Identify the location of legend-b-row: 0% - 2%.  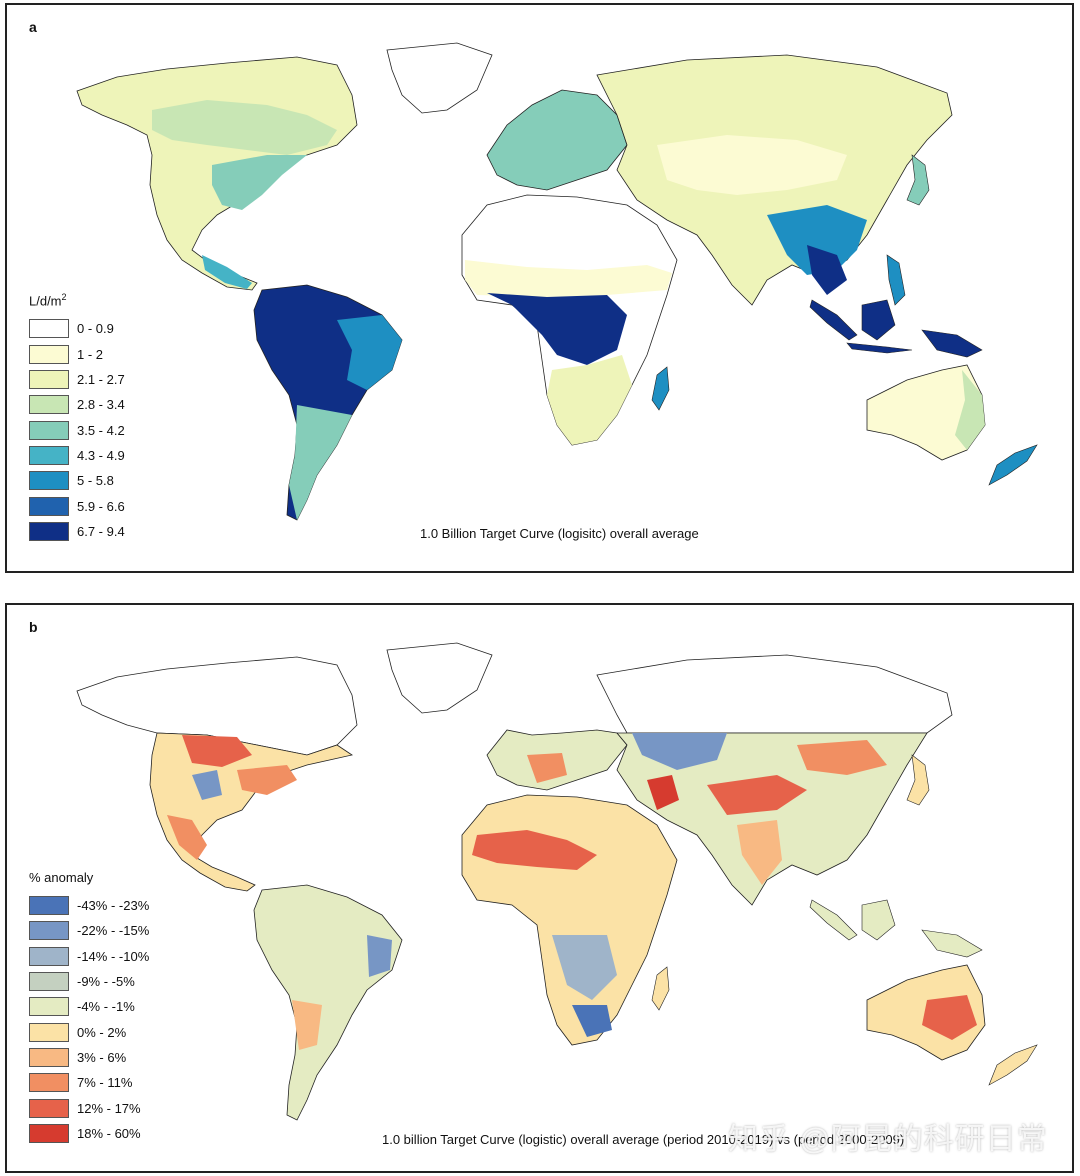
(89, 1031).